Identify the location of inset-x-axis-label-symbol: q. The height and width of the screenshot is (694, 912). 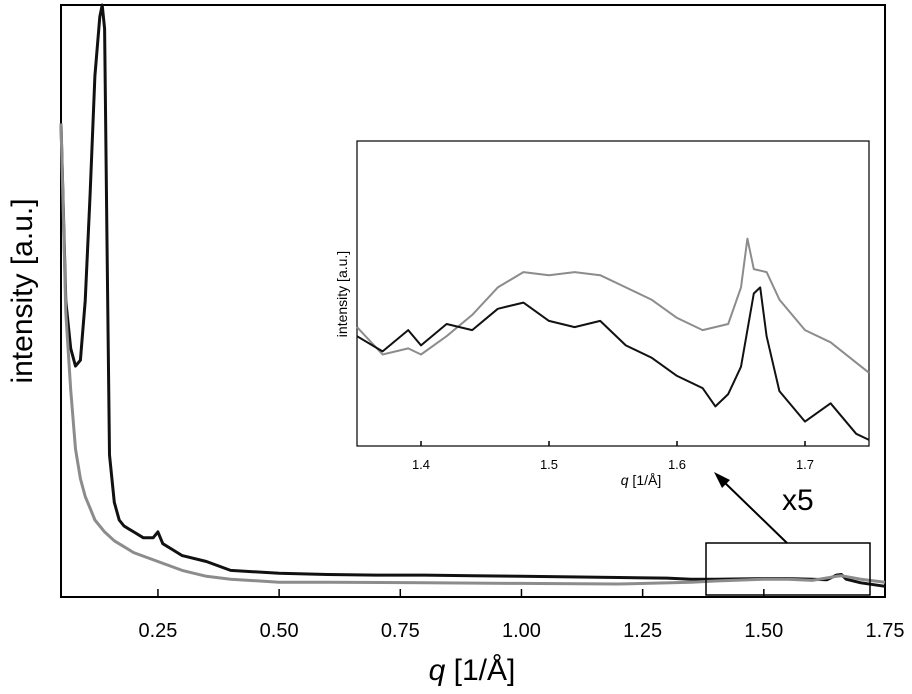
(625, 480).